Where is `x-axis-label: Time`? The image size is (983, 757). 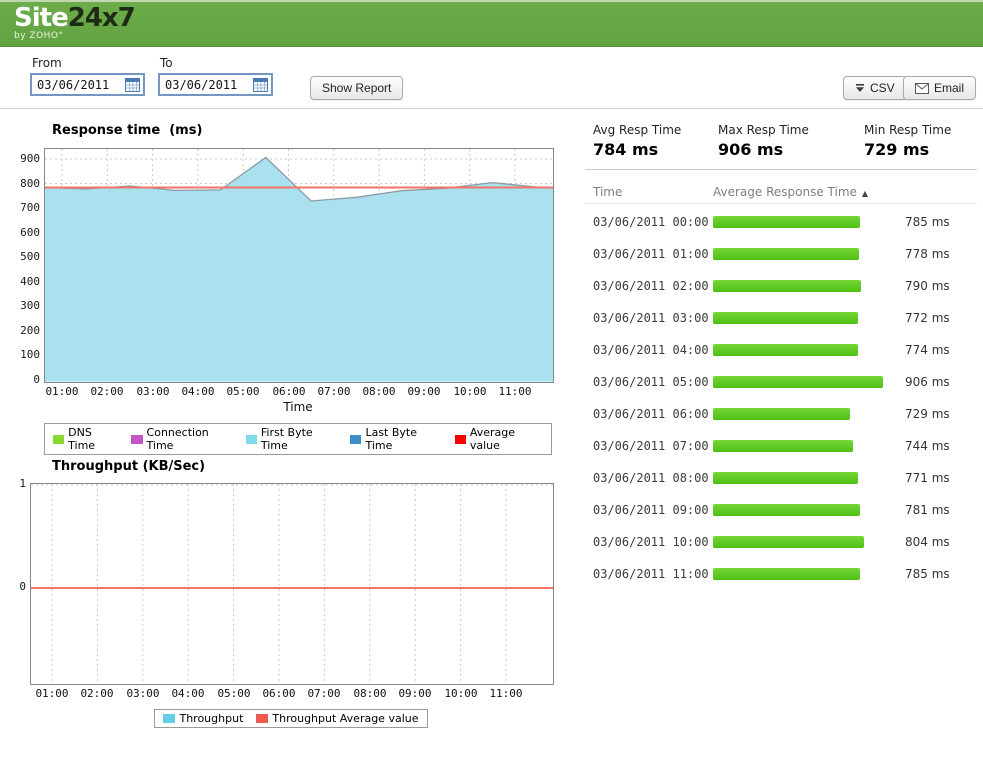
x-axis-label: Time is located at coordinates (298, 407).